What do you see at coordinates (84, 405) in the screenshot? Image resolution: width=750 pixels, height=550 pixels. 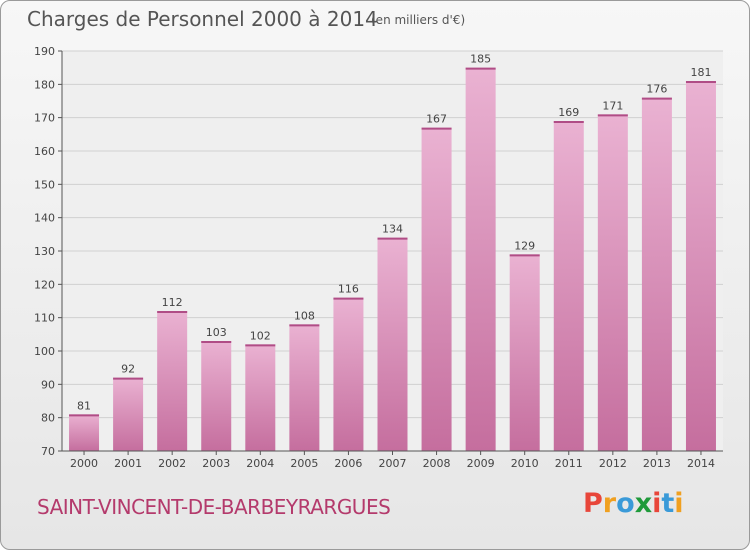 I see `data-label: 81` at bounding box center [84, 405].